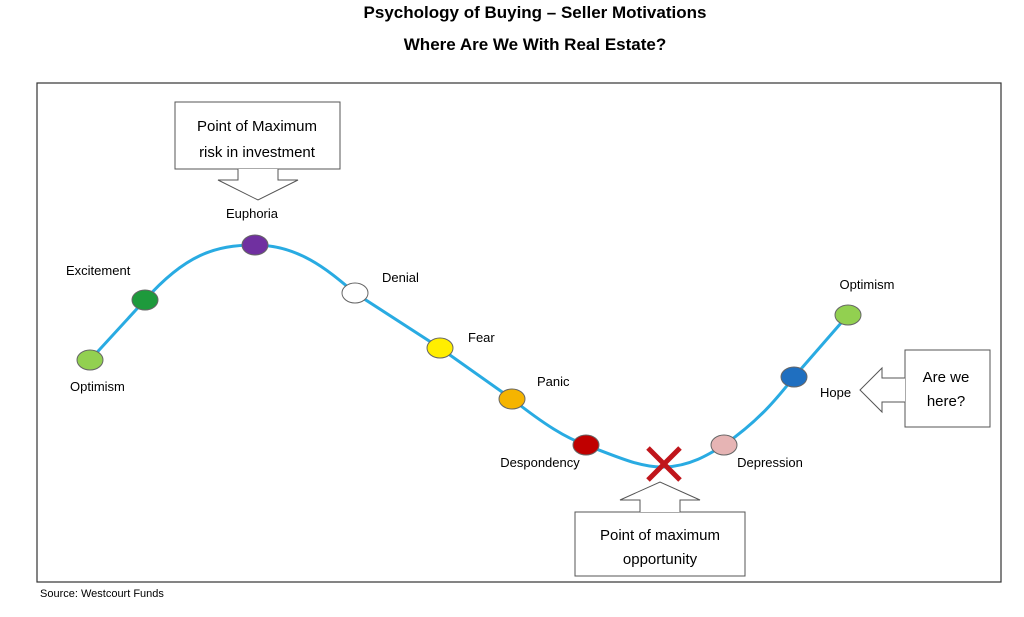 The width and height of the screenshot is (1024, 617). I want to click on callout-text: risk in investment, so click(257, 152).